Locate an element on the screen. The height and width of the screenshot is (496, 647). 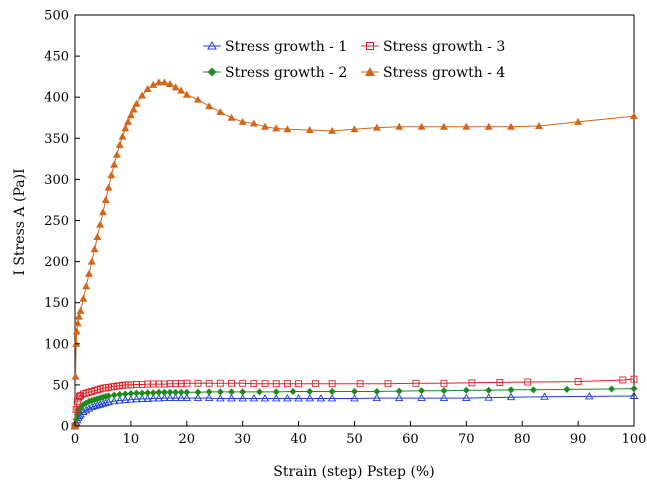
y-tick-label: 100 is located at coordinates (56, 344).